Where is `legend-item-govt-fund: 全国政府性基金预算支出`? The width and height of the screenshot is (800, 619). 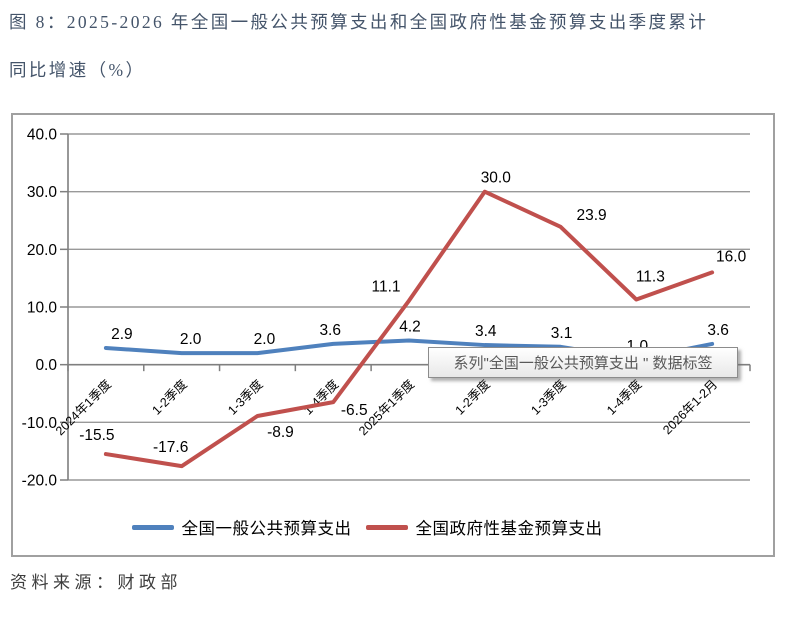
legend-item-govt-fund: 全国政府性基金预算支出 is located at coordinates (484, 527).